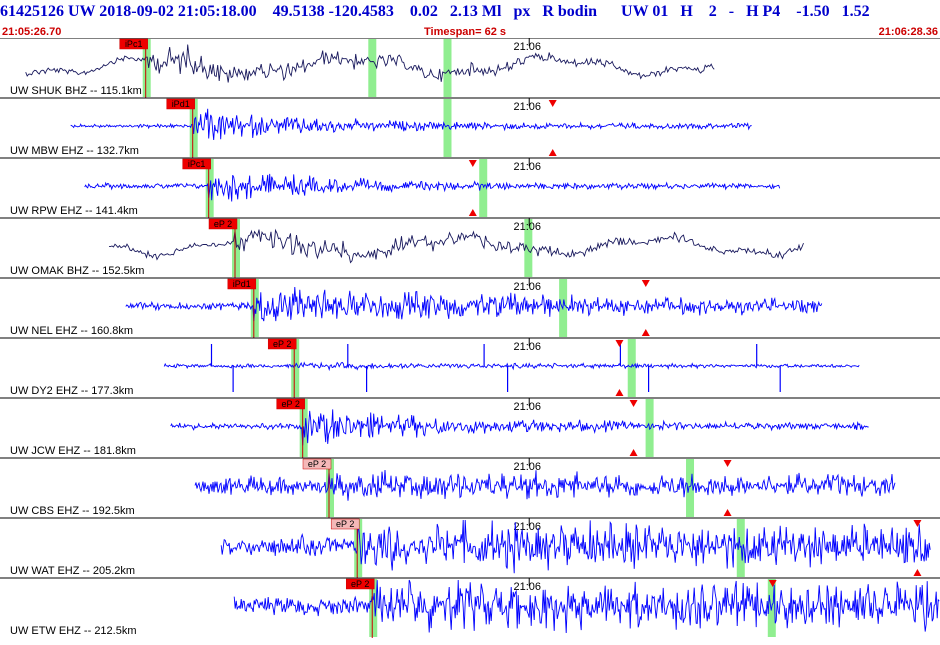 This screenshot has width=940, height=645. I want to click on station-panel: 21:06 eP 2 UW ETW EHZ -- 212.5km, so click(470, 607).